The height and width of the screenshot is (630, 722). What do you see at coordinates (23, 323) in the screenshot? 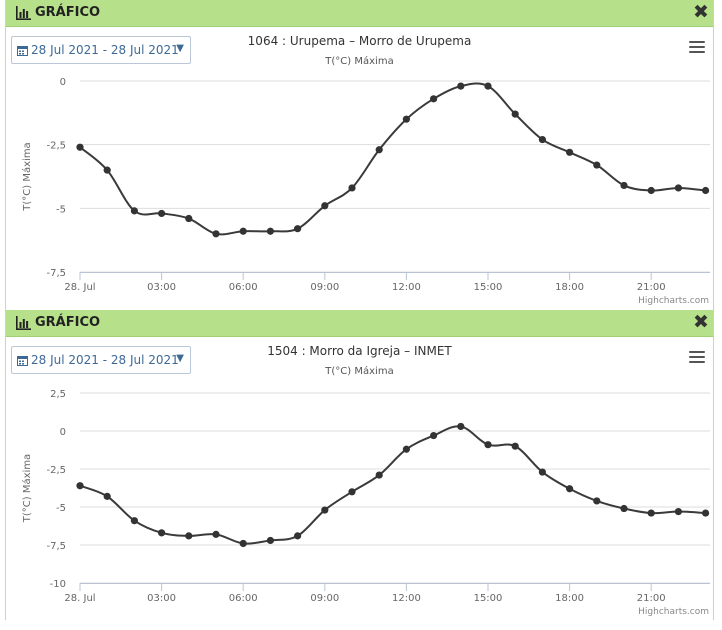
I see `bar-chart-icon` at bounding box center [23, 323].